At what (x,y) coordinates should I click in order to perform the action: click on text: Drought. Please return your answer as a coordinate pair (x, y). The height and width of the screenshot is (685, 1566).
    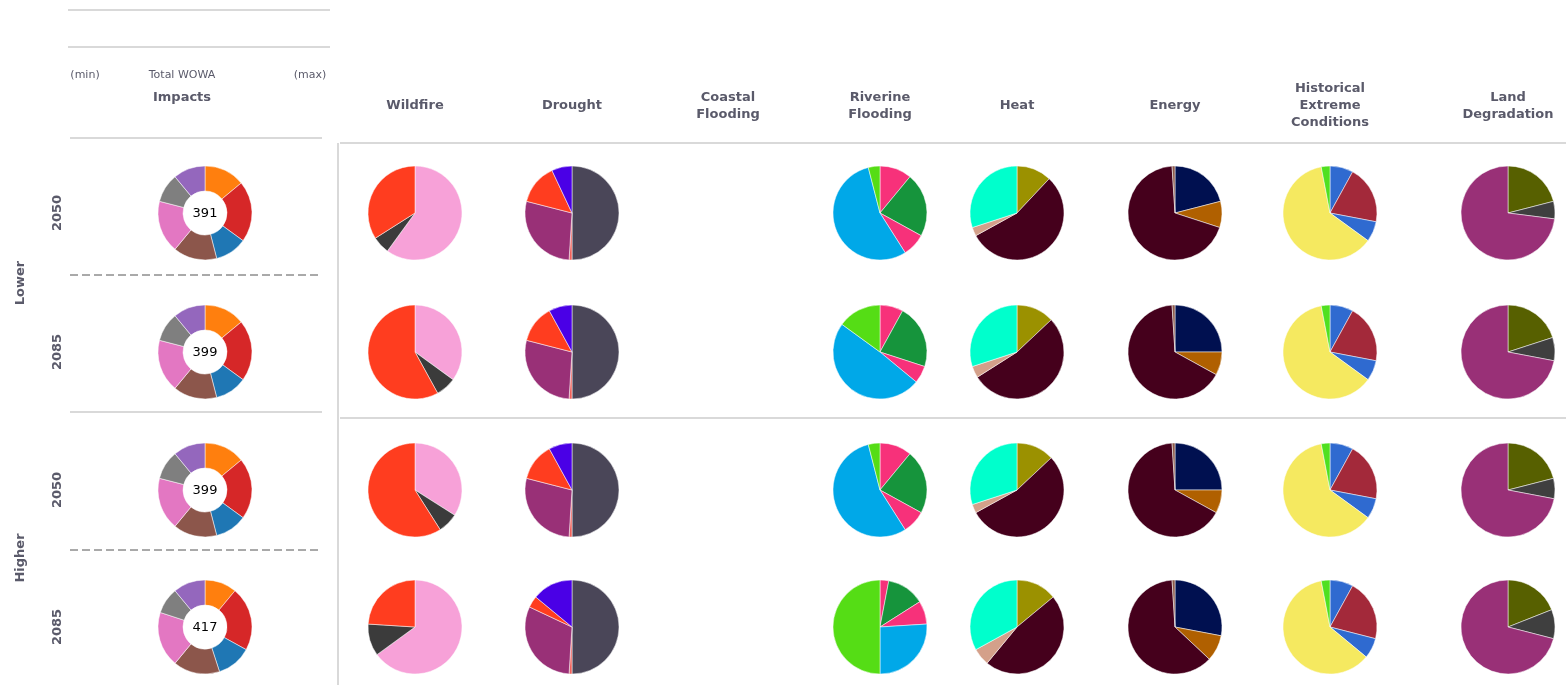
    Looking at the image, I should click on (572, 104).